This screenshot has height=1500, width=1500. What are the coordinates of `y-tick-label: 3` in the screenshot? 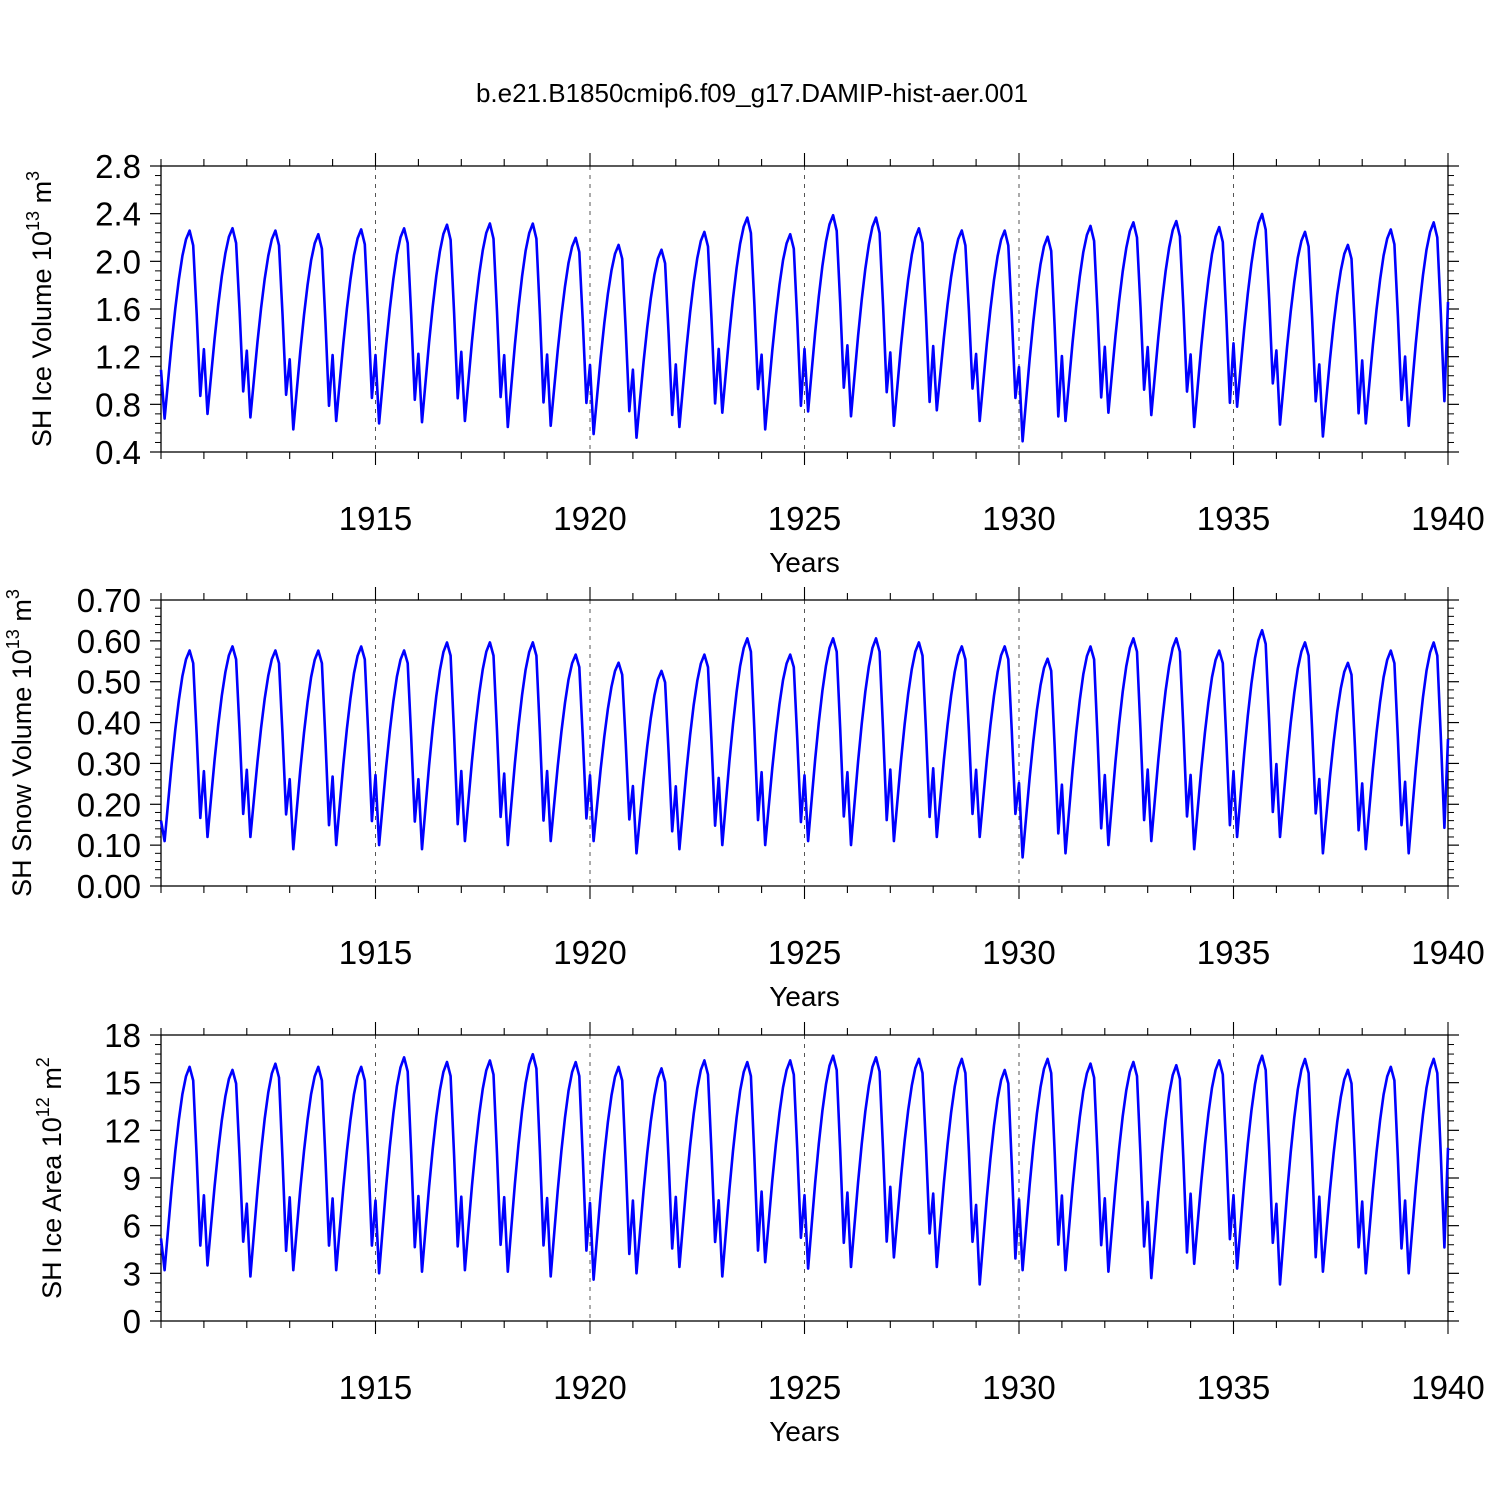 It's located at (132, 1273).